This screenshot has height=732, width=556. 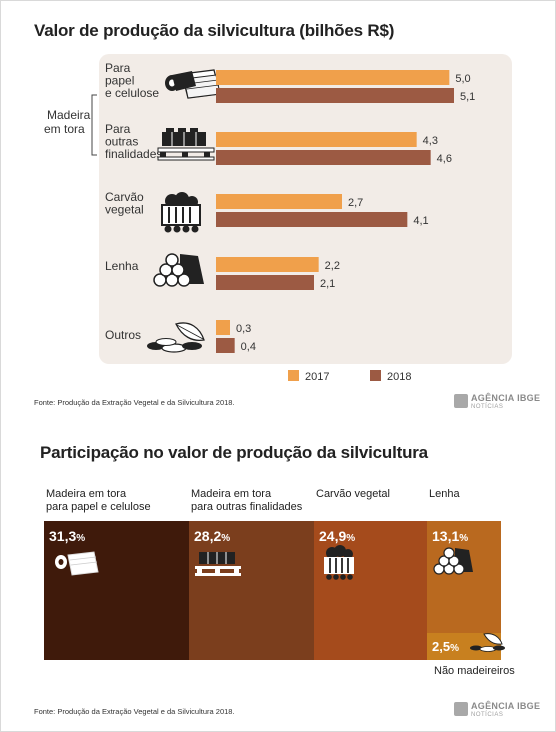 I want to click on category-label-1-line-2: finalidades, so click(x=133, y=154).